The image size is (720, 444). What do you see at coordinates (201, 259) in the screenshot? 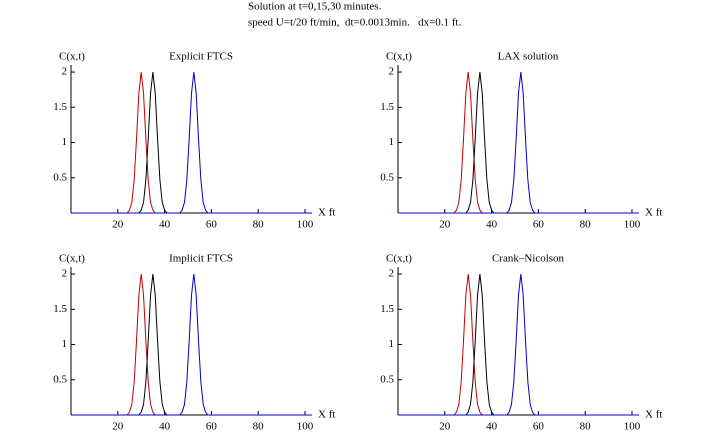
I see `chart-title: Implicit FTCS` at bounding box center [201, 259].